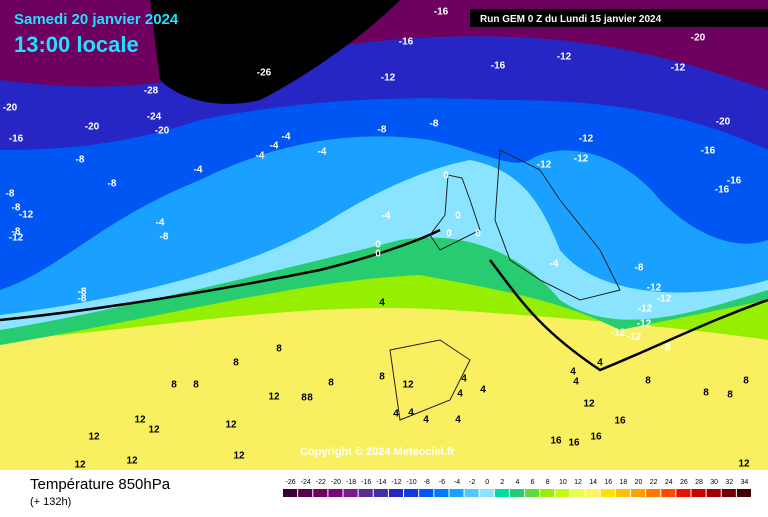 The width and height of the screenshot is (768, 517). Describe the element at coordinates (669, 482) in the screenshot. I see `legend-label: 24` at that location.